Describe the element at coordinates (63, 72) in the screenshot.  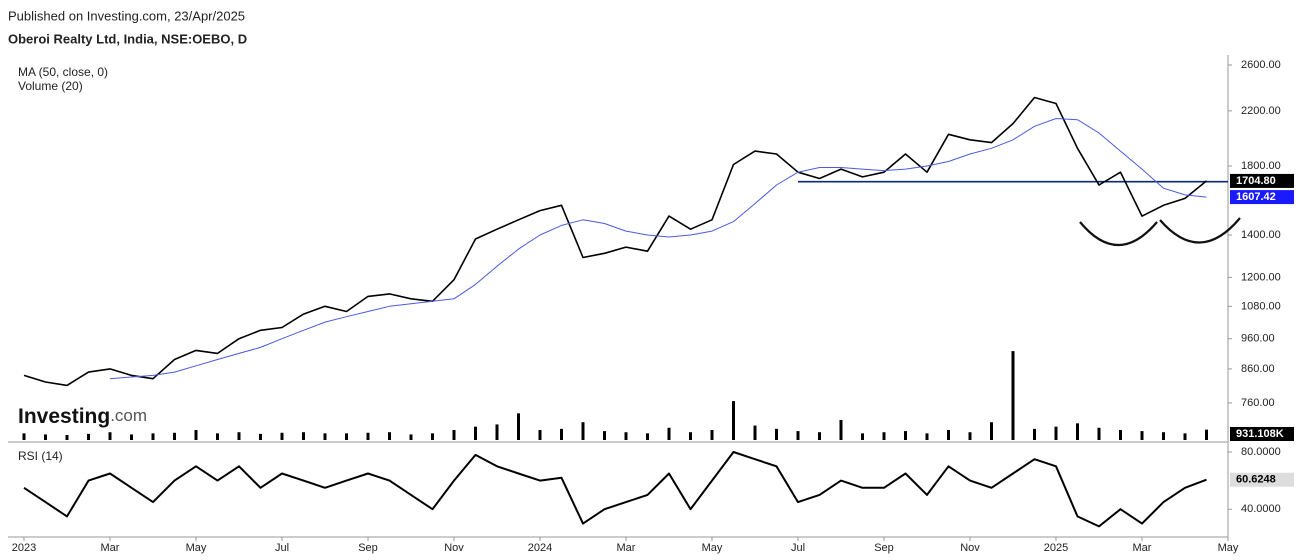
I see `indicator: MA (50, close, 0)` at that location.